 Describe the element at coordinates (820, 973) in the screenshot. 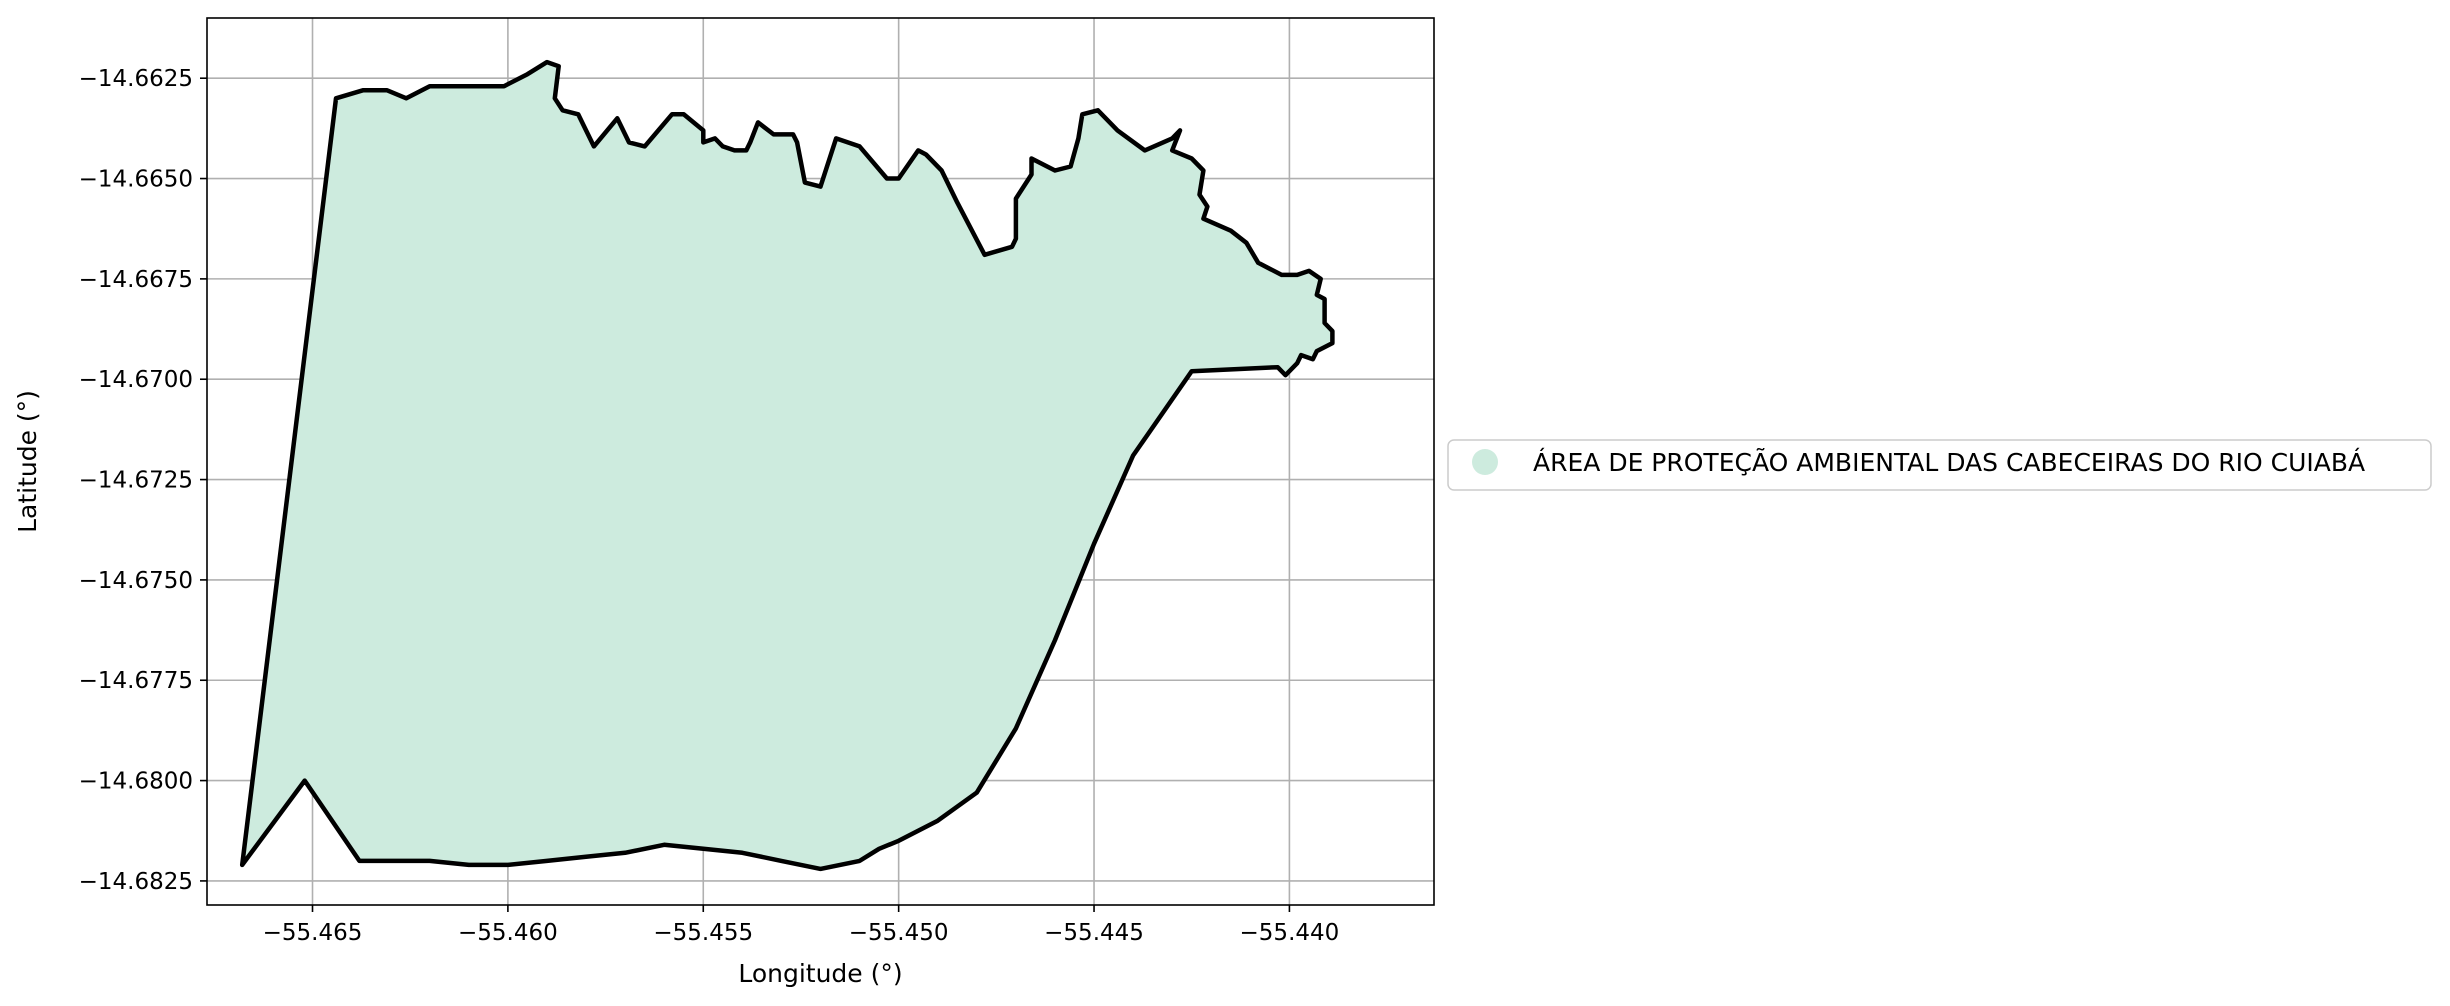

I see `x-axis-label: Longitude (°)` at that location.